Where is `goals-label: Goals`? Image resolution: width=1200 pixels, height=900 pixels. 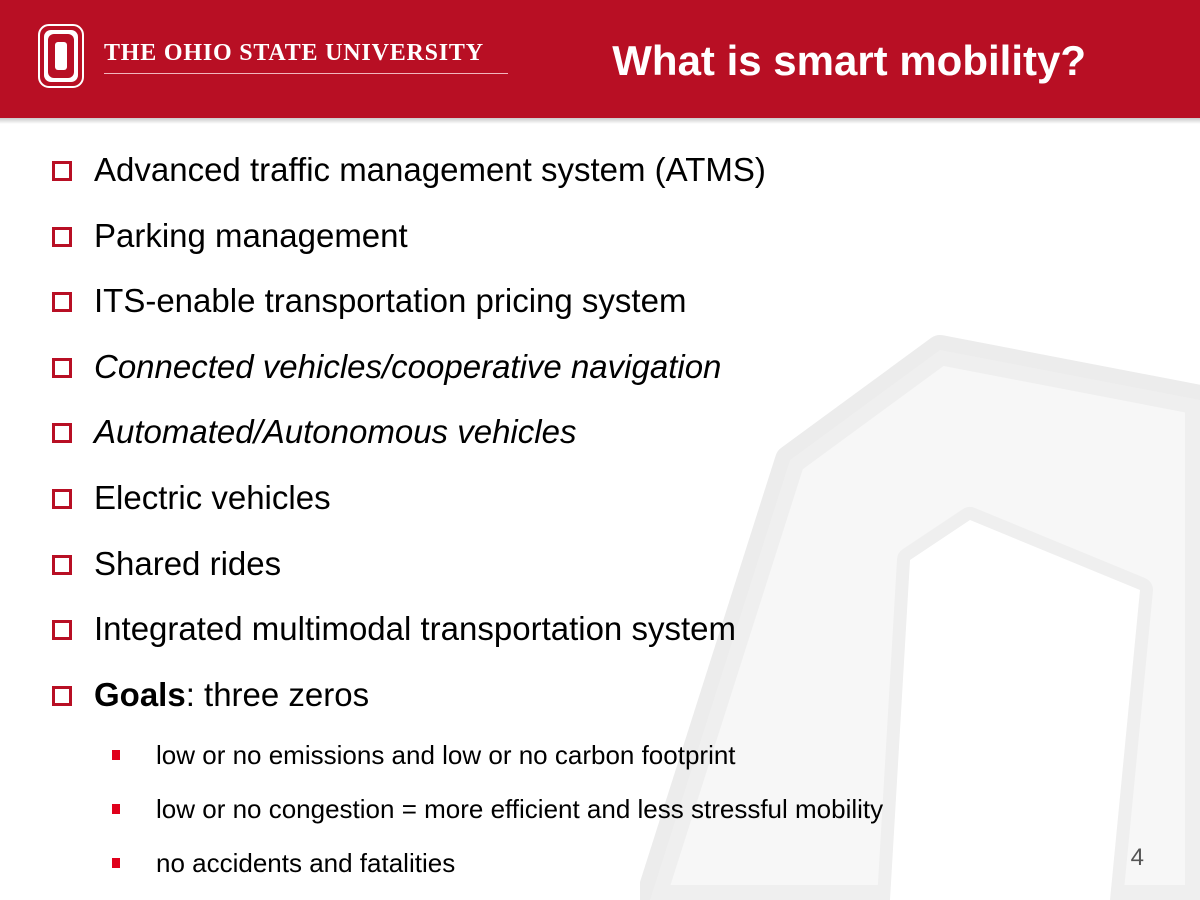
goals-label: Goals is located at coordinates (140, 694).